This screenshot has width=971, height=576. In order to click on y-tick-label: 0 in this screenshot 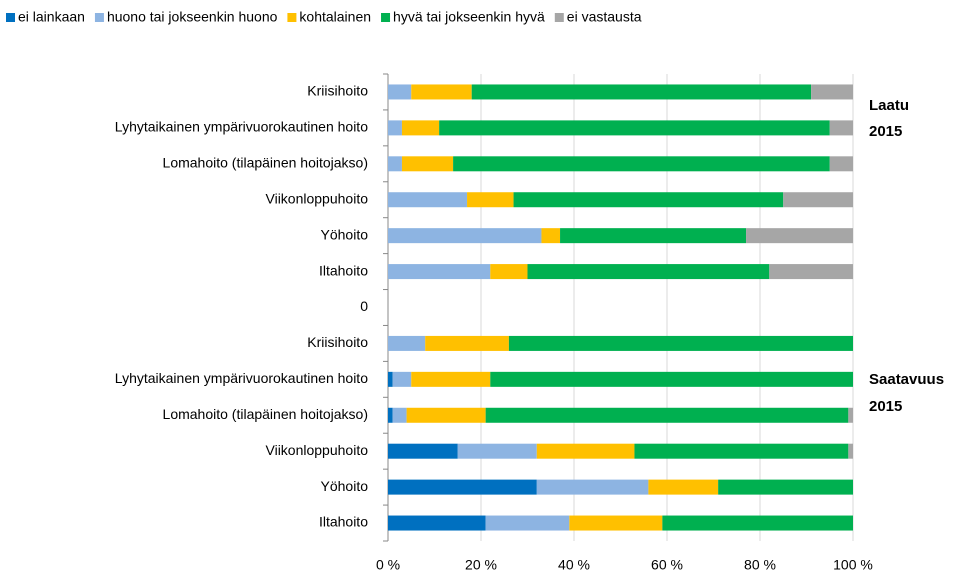, I will do `click(364, 306)`.